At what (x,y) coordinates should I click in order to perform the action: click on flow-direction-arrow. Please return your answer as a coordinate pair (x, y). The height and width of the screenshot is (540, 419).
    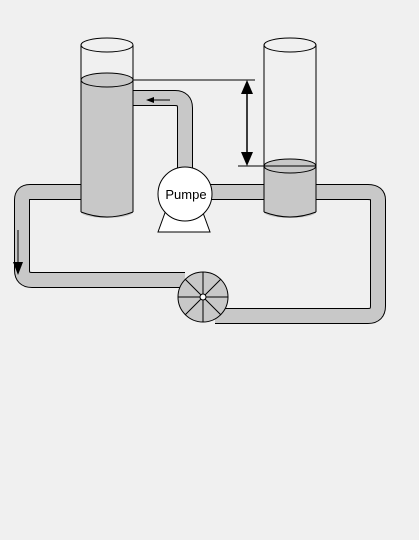
    Looking at the image, I should click on (18, 252).